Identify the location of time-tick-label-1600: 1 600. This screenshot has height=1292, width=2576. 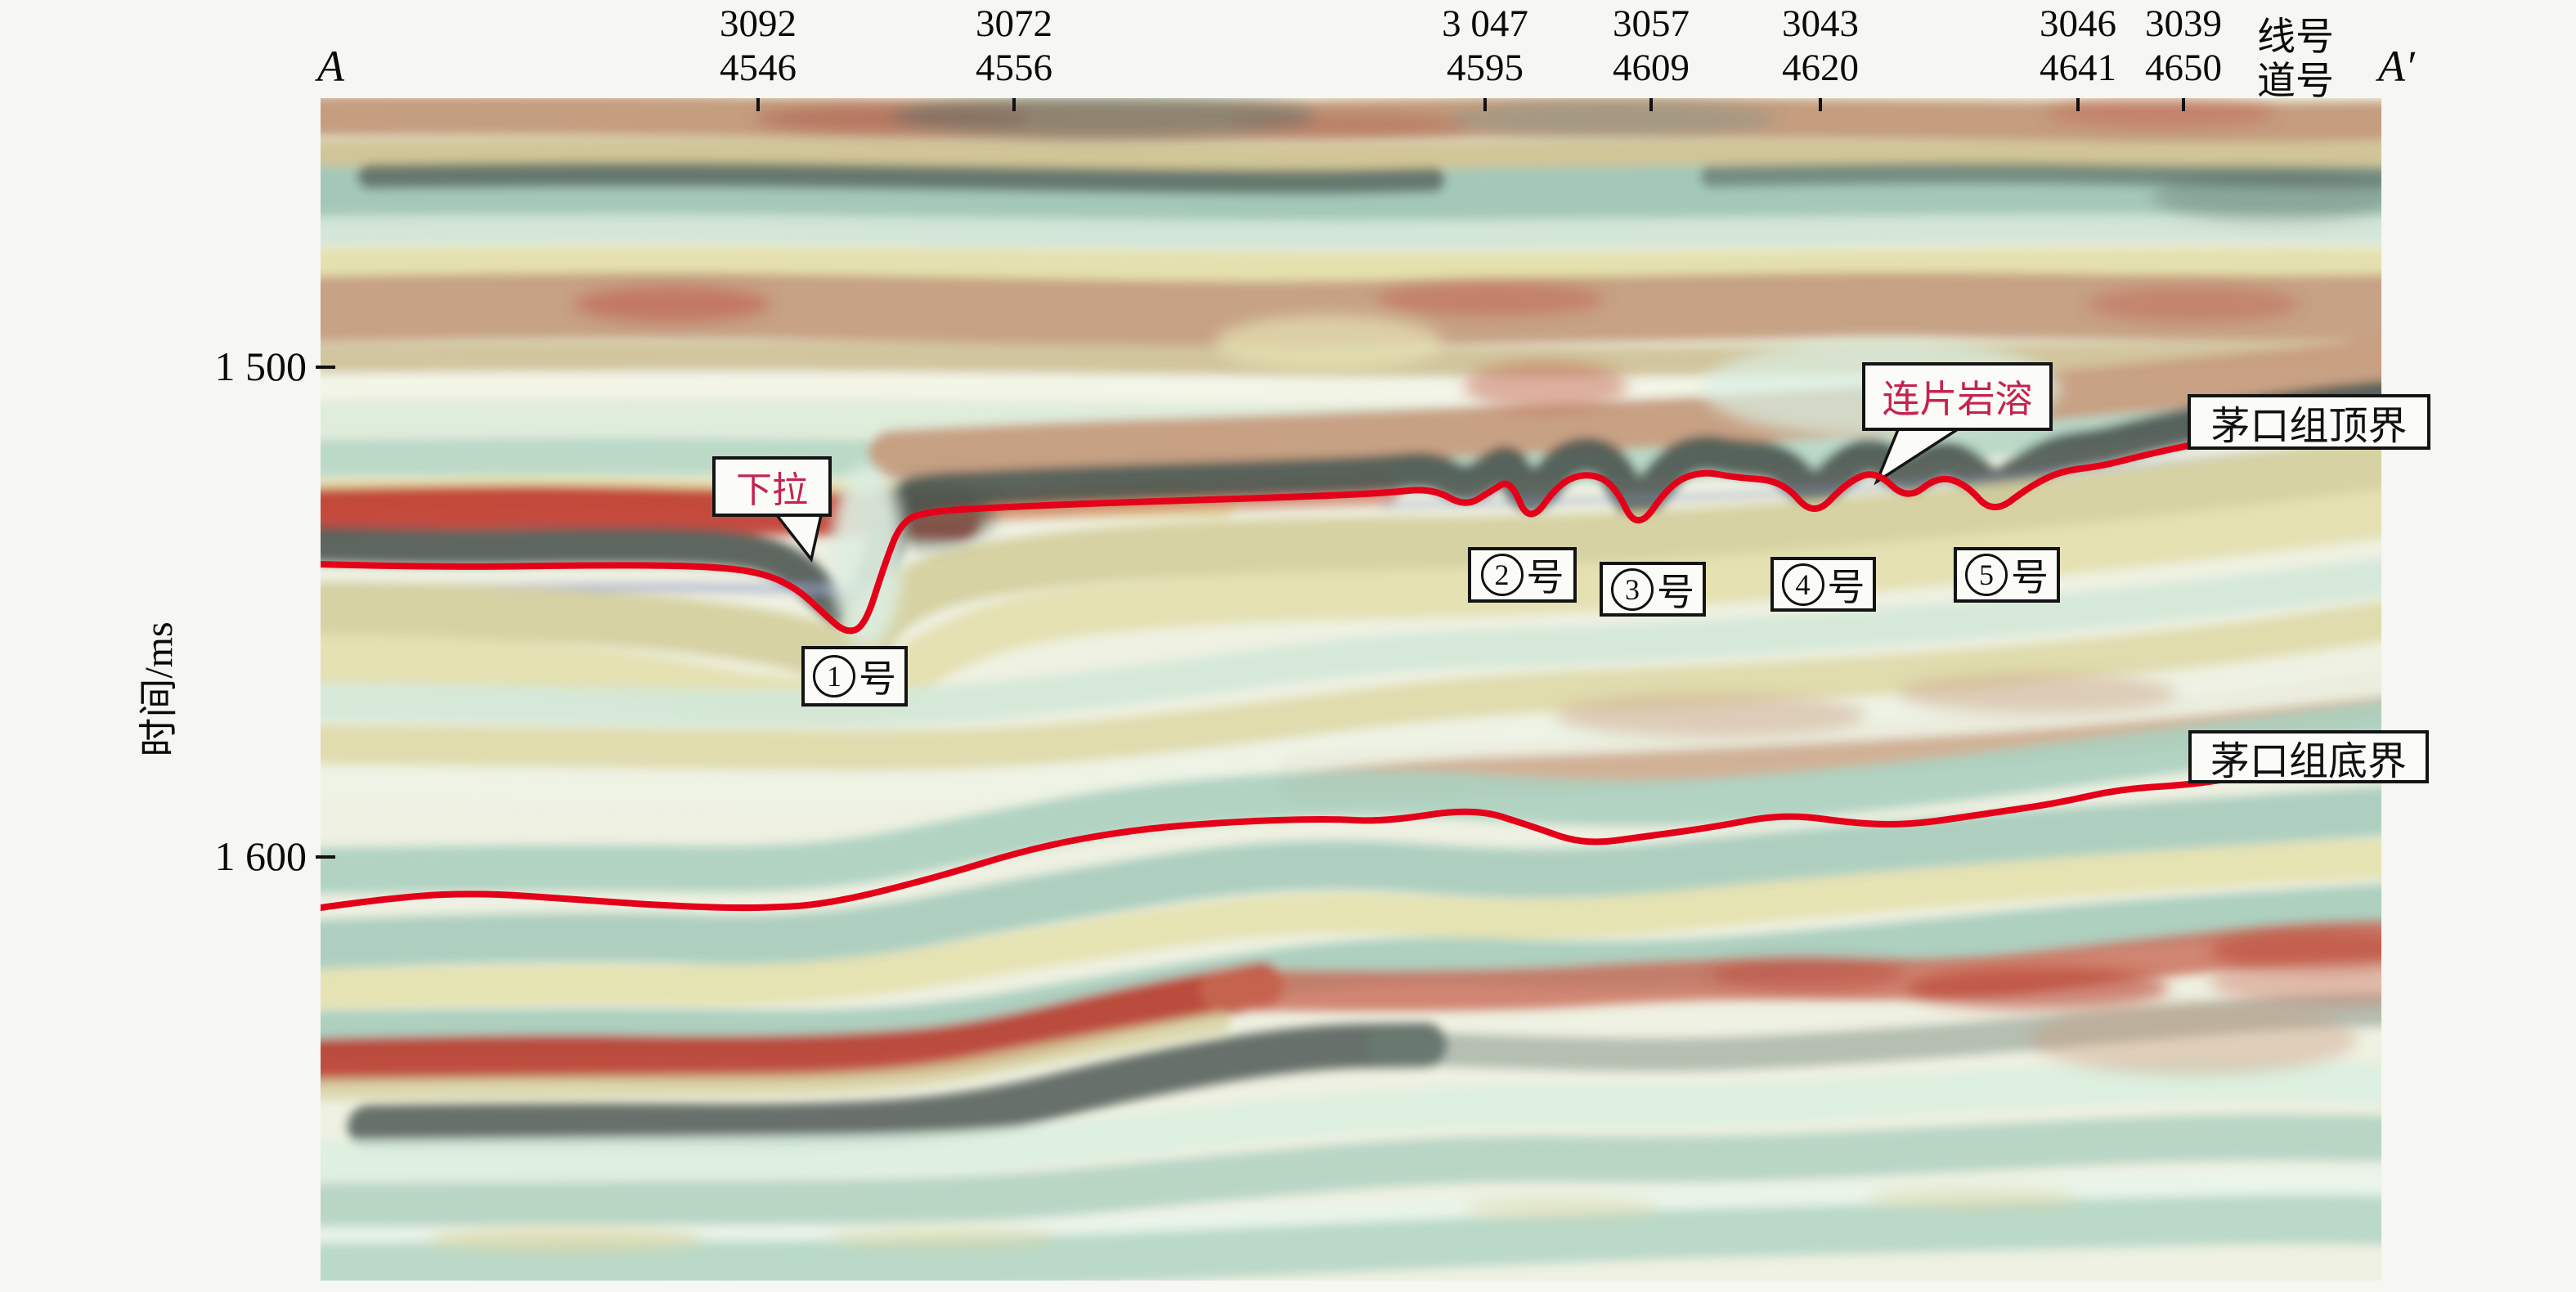
(261, 856).